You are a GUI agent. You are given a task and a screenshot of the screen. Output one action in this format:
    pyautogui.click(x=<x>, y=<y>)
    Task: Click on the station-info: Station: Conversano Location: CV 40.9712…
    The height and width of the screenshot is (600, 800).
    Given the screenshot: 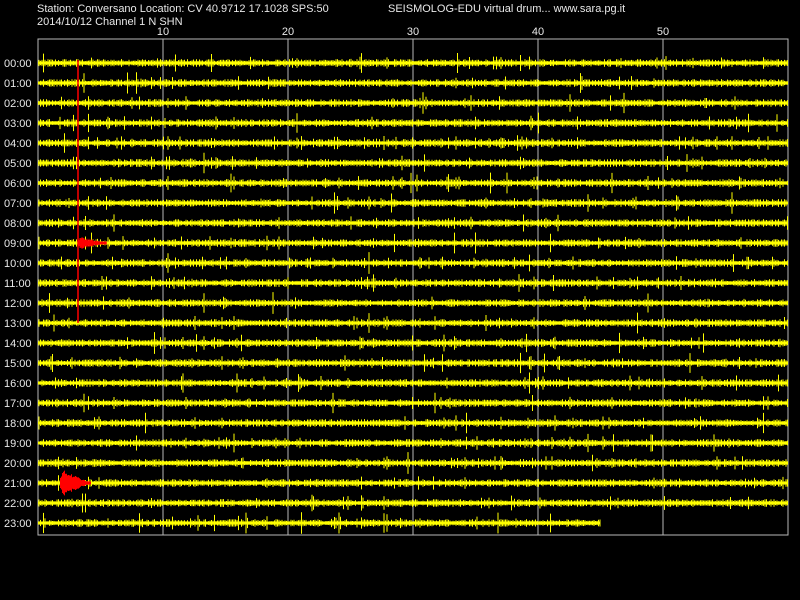 What is the action you would take?
    pyautogui.click(x=183, y=9)
    